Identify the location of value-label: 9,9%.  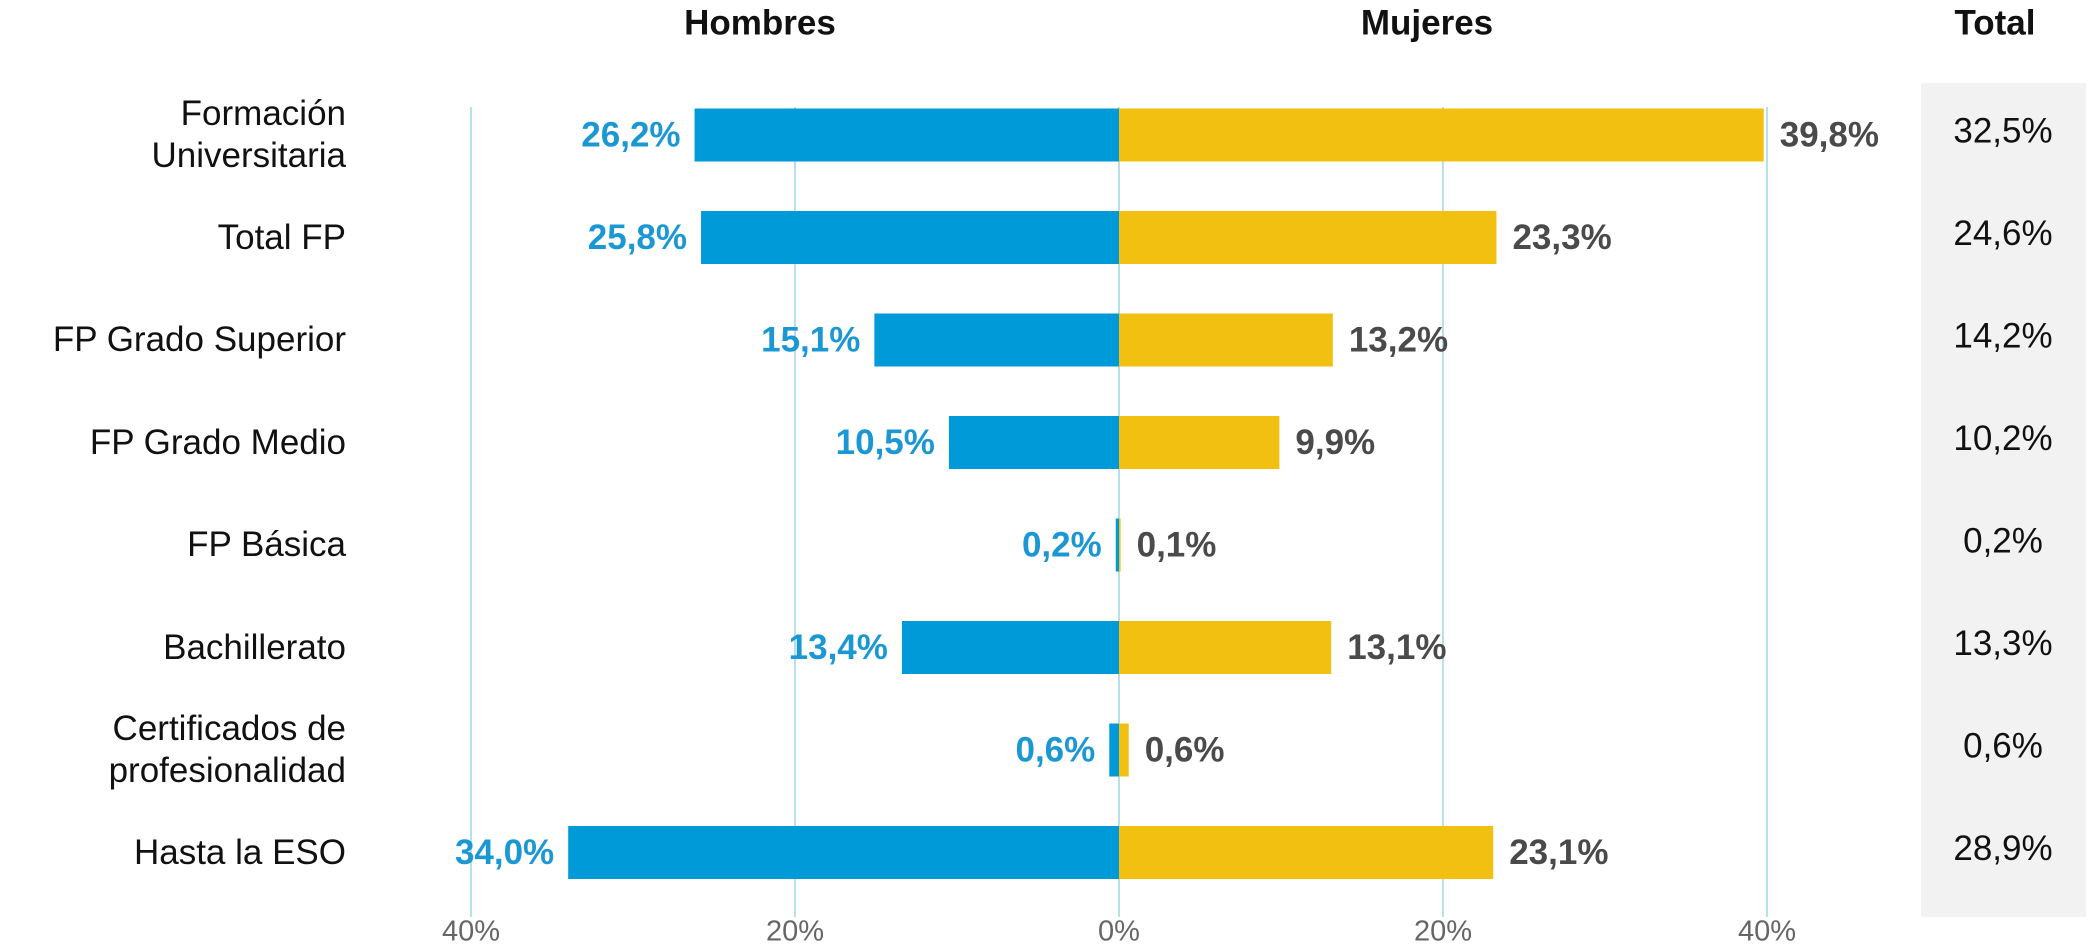
(1335, 442).